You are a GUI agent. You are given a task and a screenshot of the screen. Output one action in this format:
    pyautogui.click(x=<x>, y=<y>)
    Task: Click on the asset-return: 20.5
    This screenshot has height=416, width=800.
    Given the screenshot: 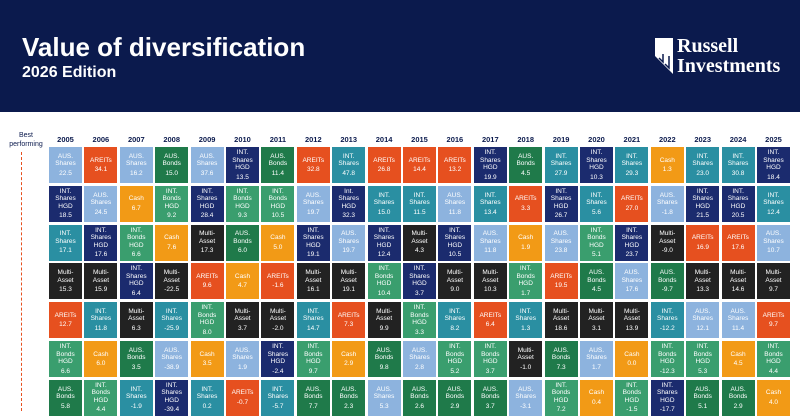 What is the action you would take?
    pyautogui.click(x=738, y=216)
    